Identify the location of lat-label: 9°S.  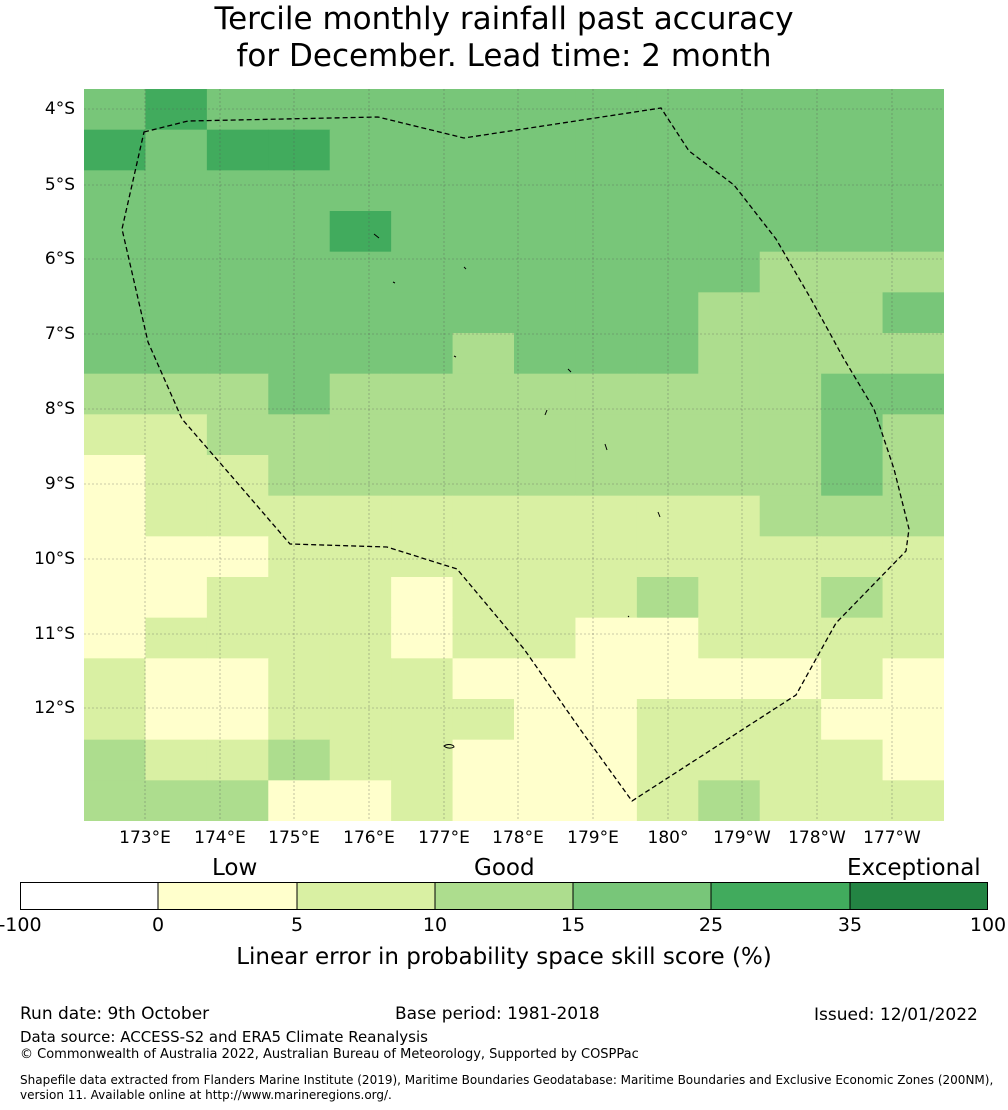
(59, 484).